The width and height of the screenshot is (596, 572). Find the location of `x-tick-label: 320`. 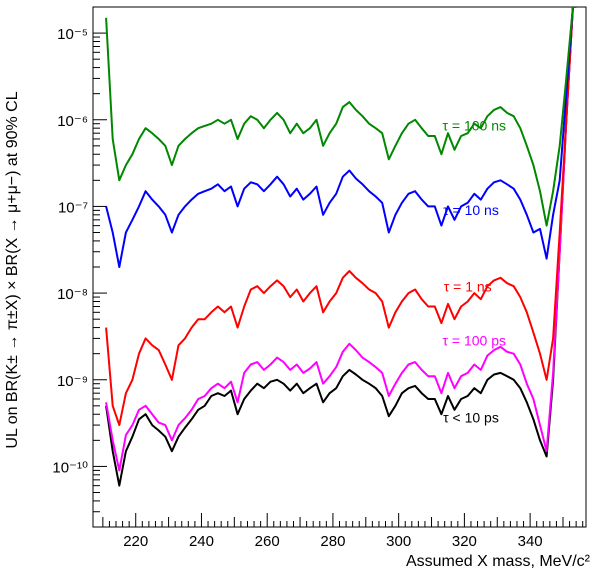

x-tick-label: 320 is located at coordinates (464, 541).